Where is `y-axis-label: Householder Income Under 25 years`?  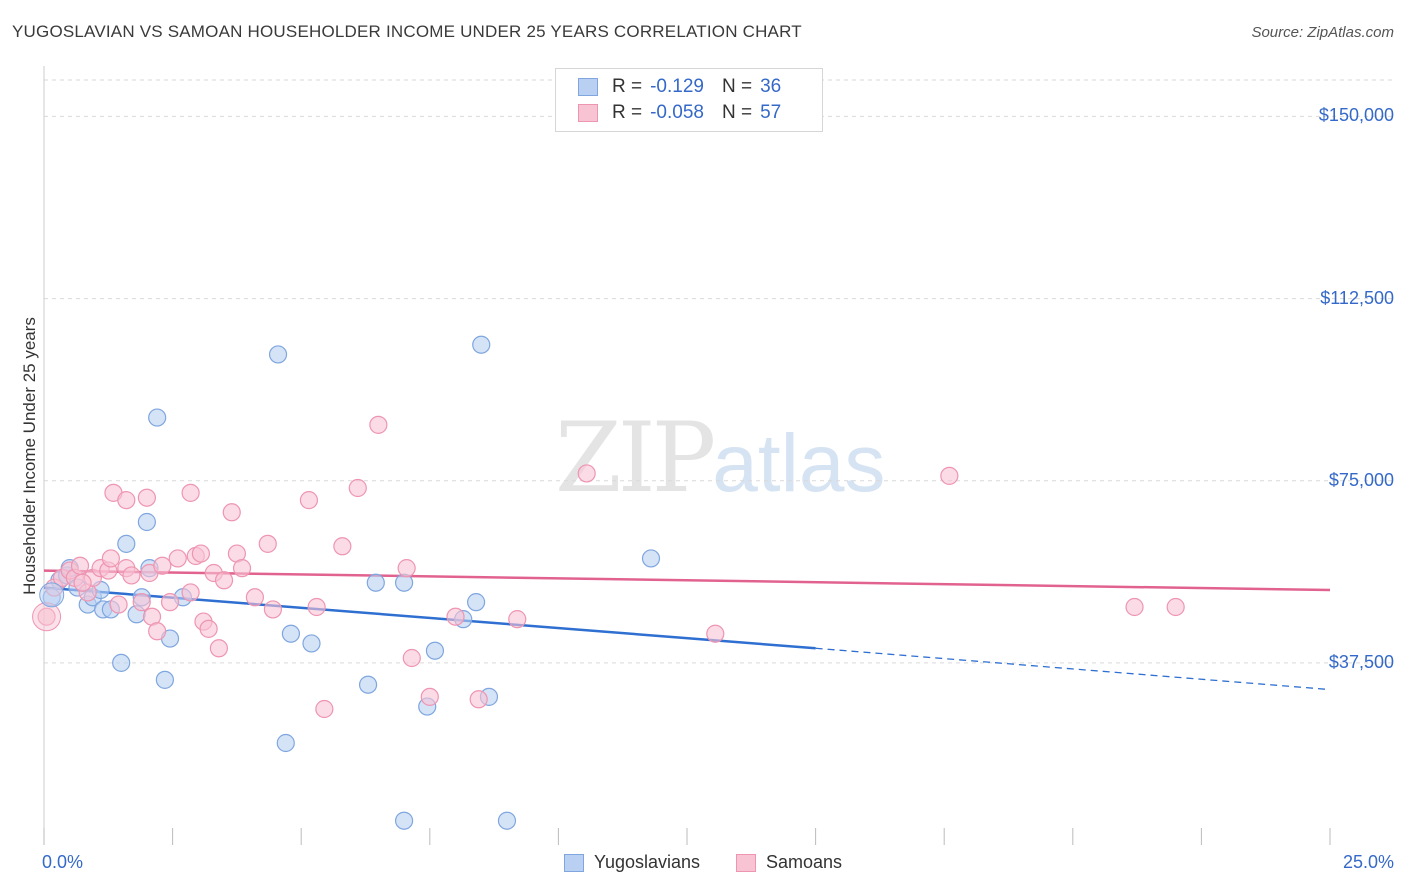
y-axis-label: Householder Income Under 25 years is located at coordinates (29, 456).